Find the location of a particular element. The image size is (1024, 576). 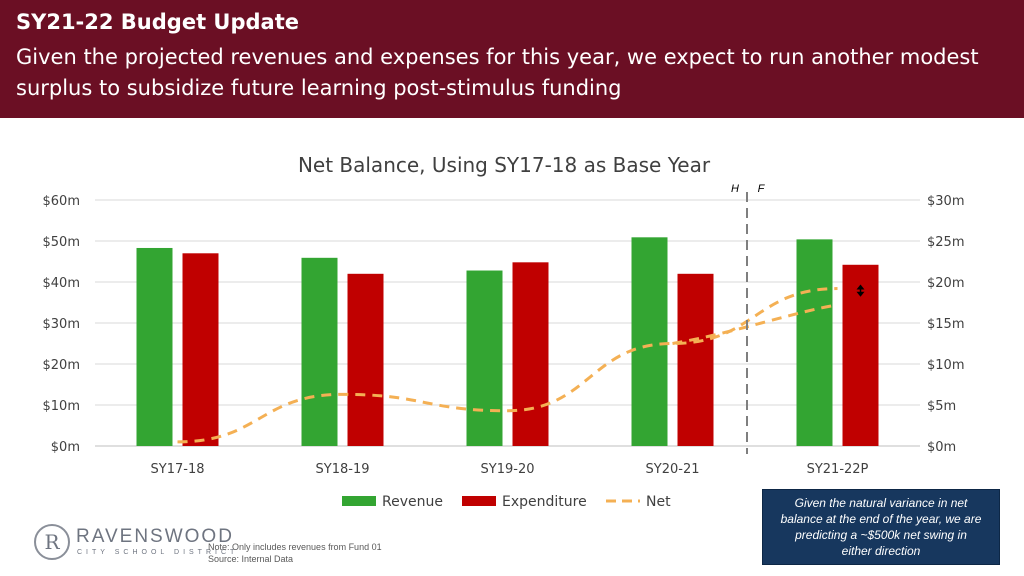

left-tick-label: $30m is located at coordinates (61, 324).